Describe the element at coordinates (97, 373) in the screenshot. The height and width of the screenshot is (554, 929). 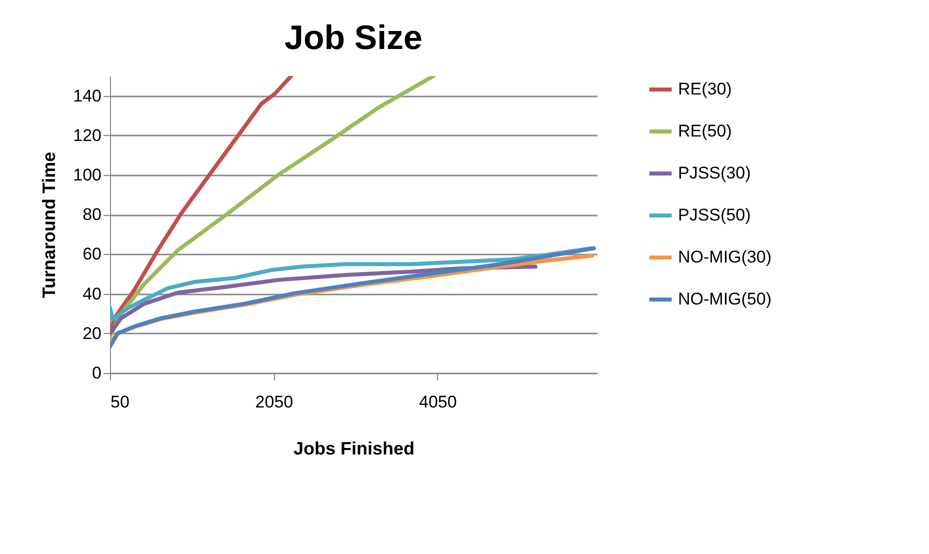
I see `y-tick-label: 0` at that location.